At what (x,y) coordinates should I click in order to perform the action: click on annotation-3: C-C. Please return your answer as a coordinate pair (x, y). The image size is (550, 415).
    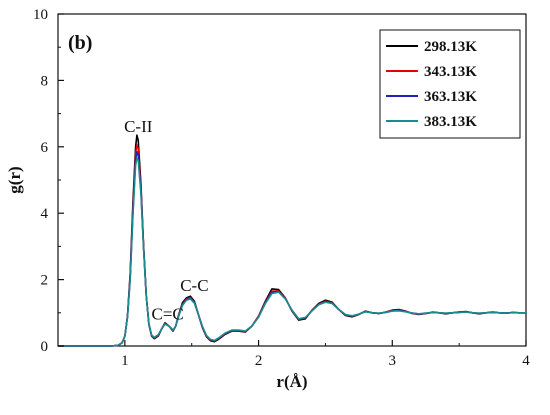
    Looking at the image, I should click on (194, 285).